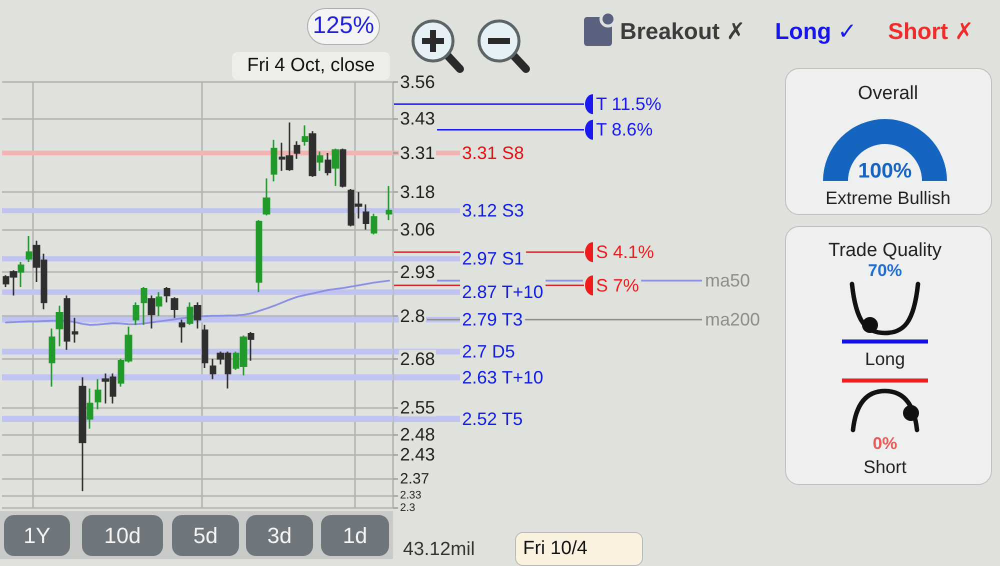 Image resolution: width=1000 pixels, height=566 pixels. What do you see at coordinates (418, 358) in the screenshot?
I see `y-tick-label: 2.68` at bounding box center [418, 358].